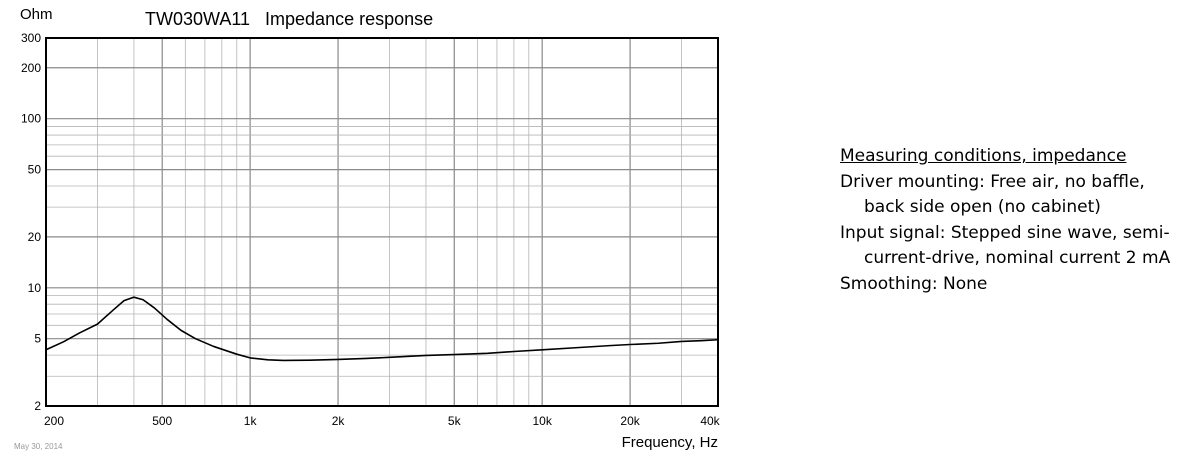  I want to click on impedance-curve, so click(382, 329).